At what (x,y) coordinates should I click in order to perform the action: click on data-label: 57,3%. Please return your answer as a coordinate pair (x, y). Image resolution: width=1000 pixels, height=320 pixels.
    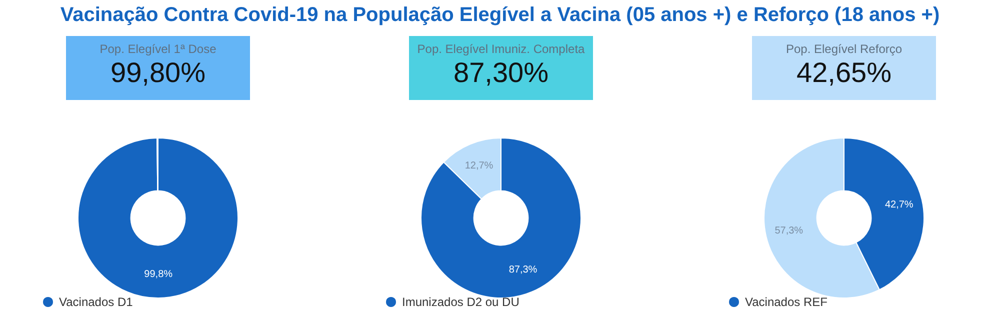
    Looking at the image, I should click on (789, 230).